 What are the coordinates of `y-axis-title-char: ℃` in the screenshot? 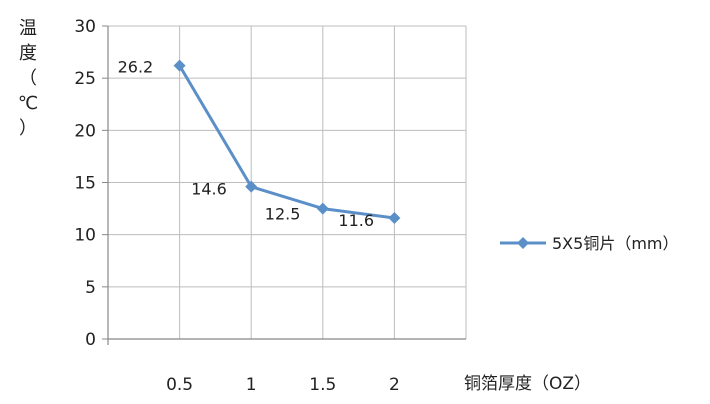 It's located at (28, 103).